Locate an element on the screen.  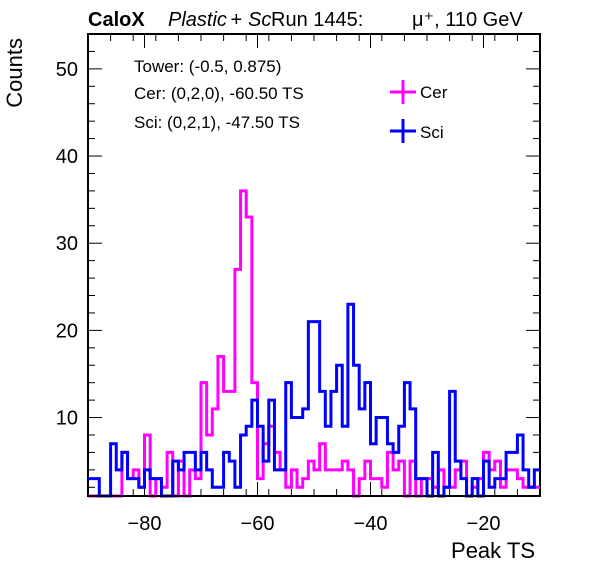
header-particle: μ⁺, 110 GeV is located at coordinates (467, 20).